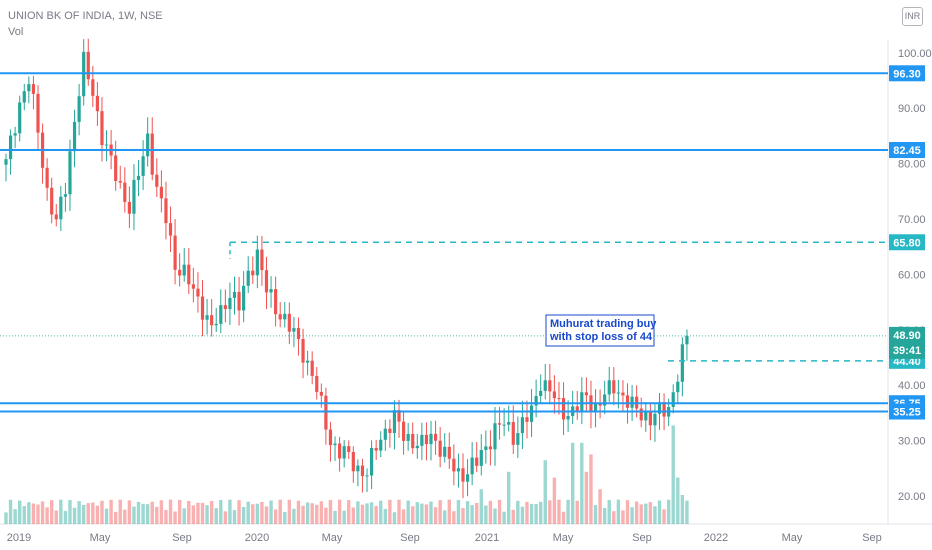 This screenshot has width=932, height=550. Describe the element at coordinates (16, 32) in the screenshot. I see `volume-label: Vol` at that location.